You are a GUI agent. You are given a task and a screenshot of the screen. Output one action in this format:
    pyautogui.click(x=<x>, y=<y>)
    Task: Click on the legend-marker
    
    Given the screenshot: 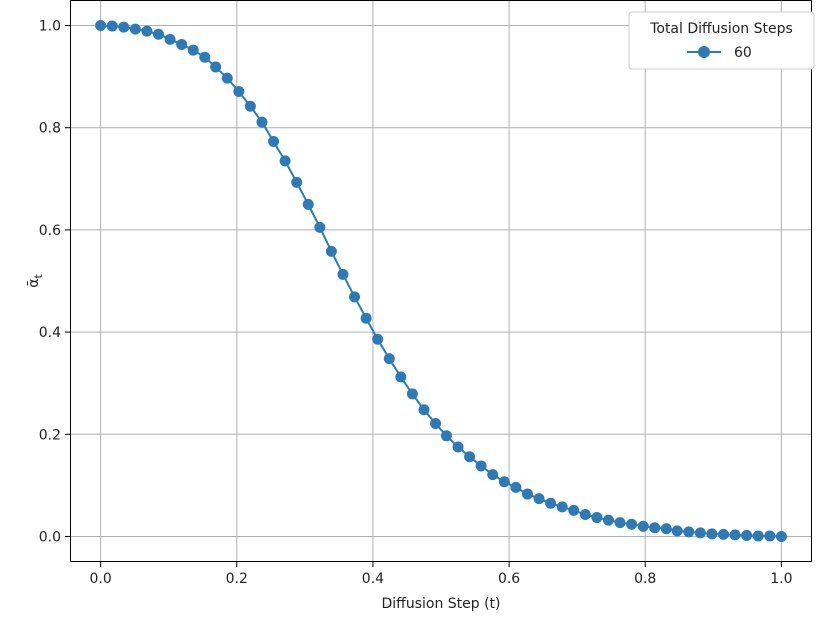 What is the action you would take?
    pyautogui.click(x=704, y=52)
    